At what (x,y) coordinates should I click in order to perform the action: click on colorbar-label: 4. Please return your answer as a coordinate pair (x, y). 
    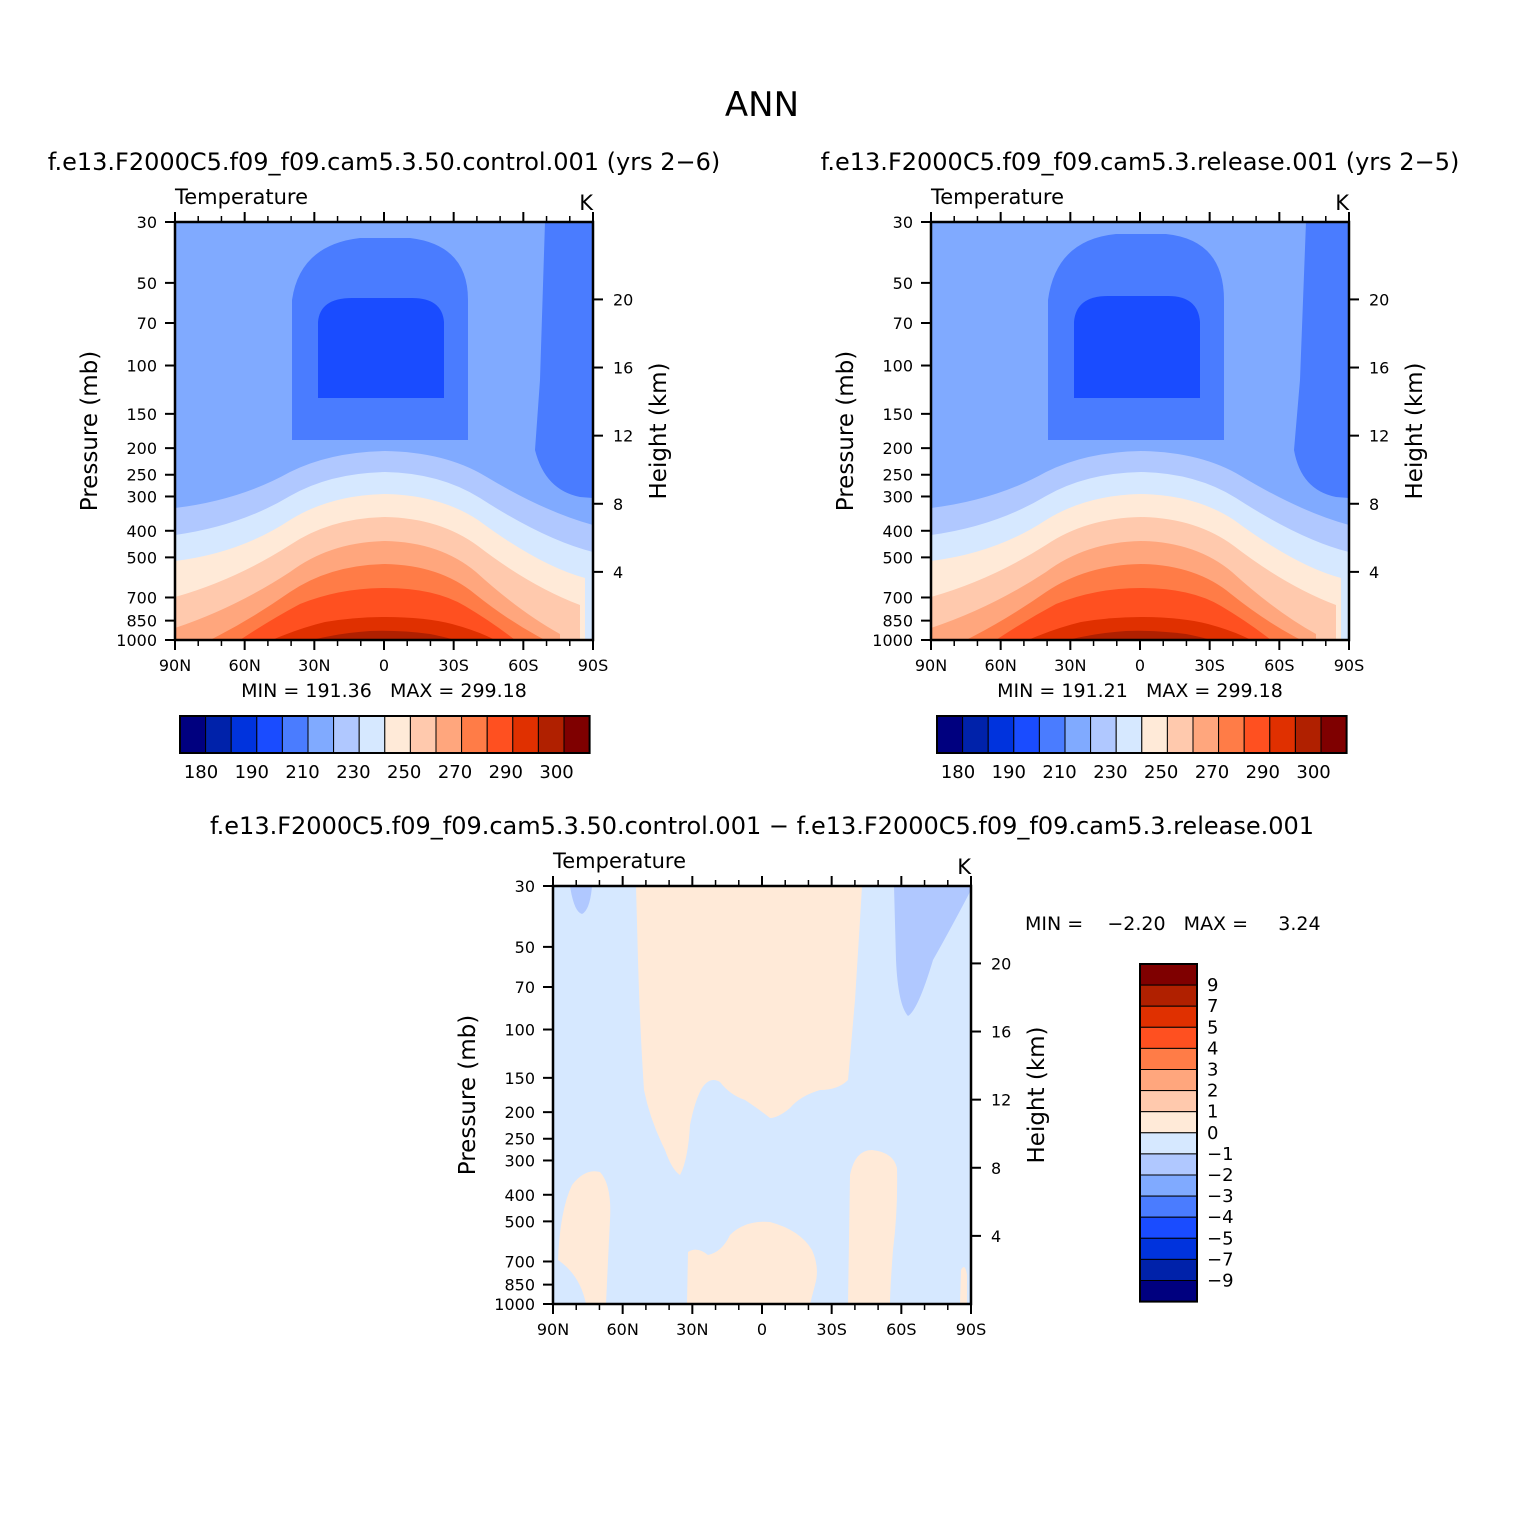
    Looking at the image, I should click on (1212, 1048).